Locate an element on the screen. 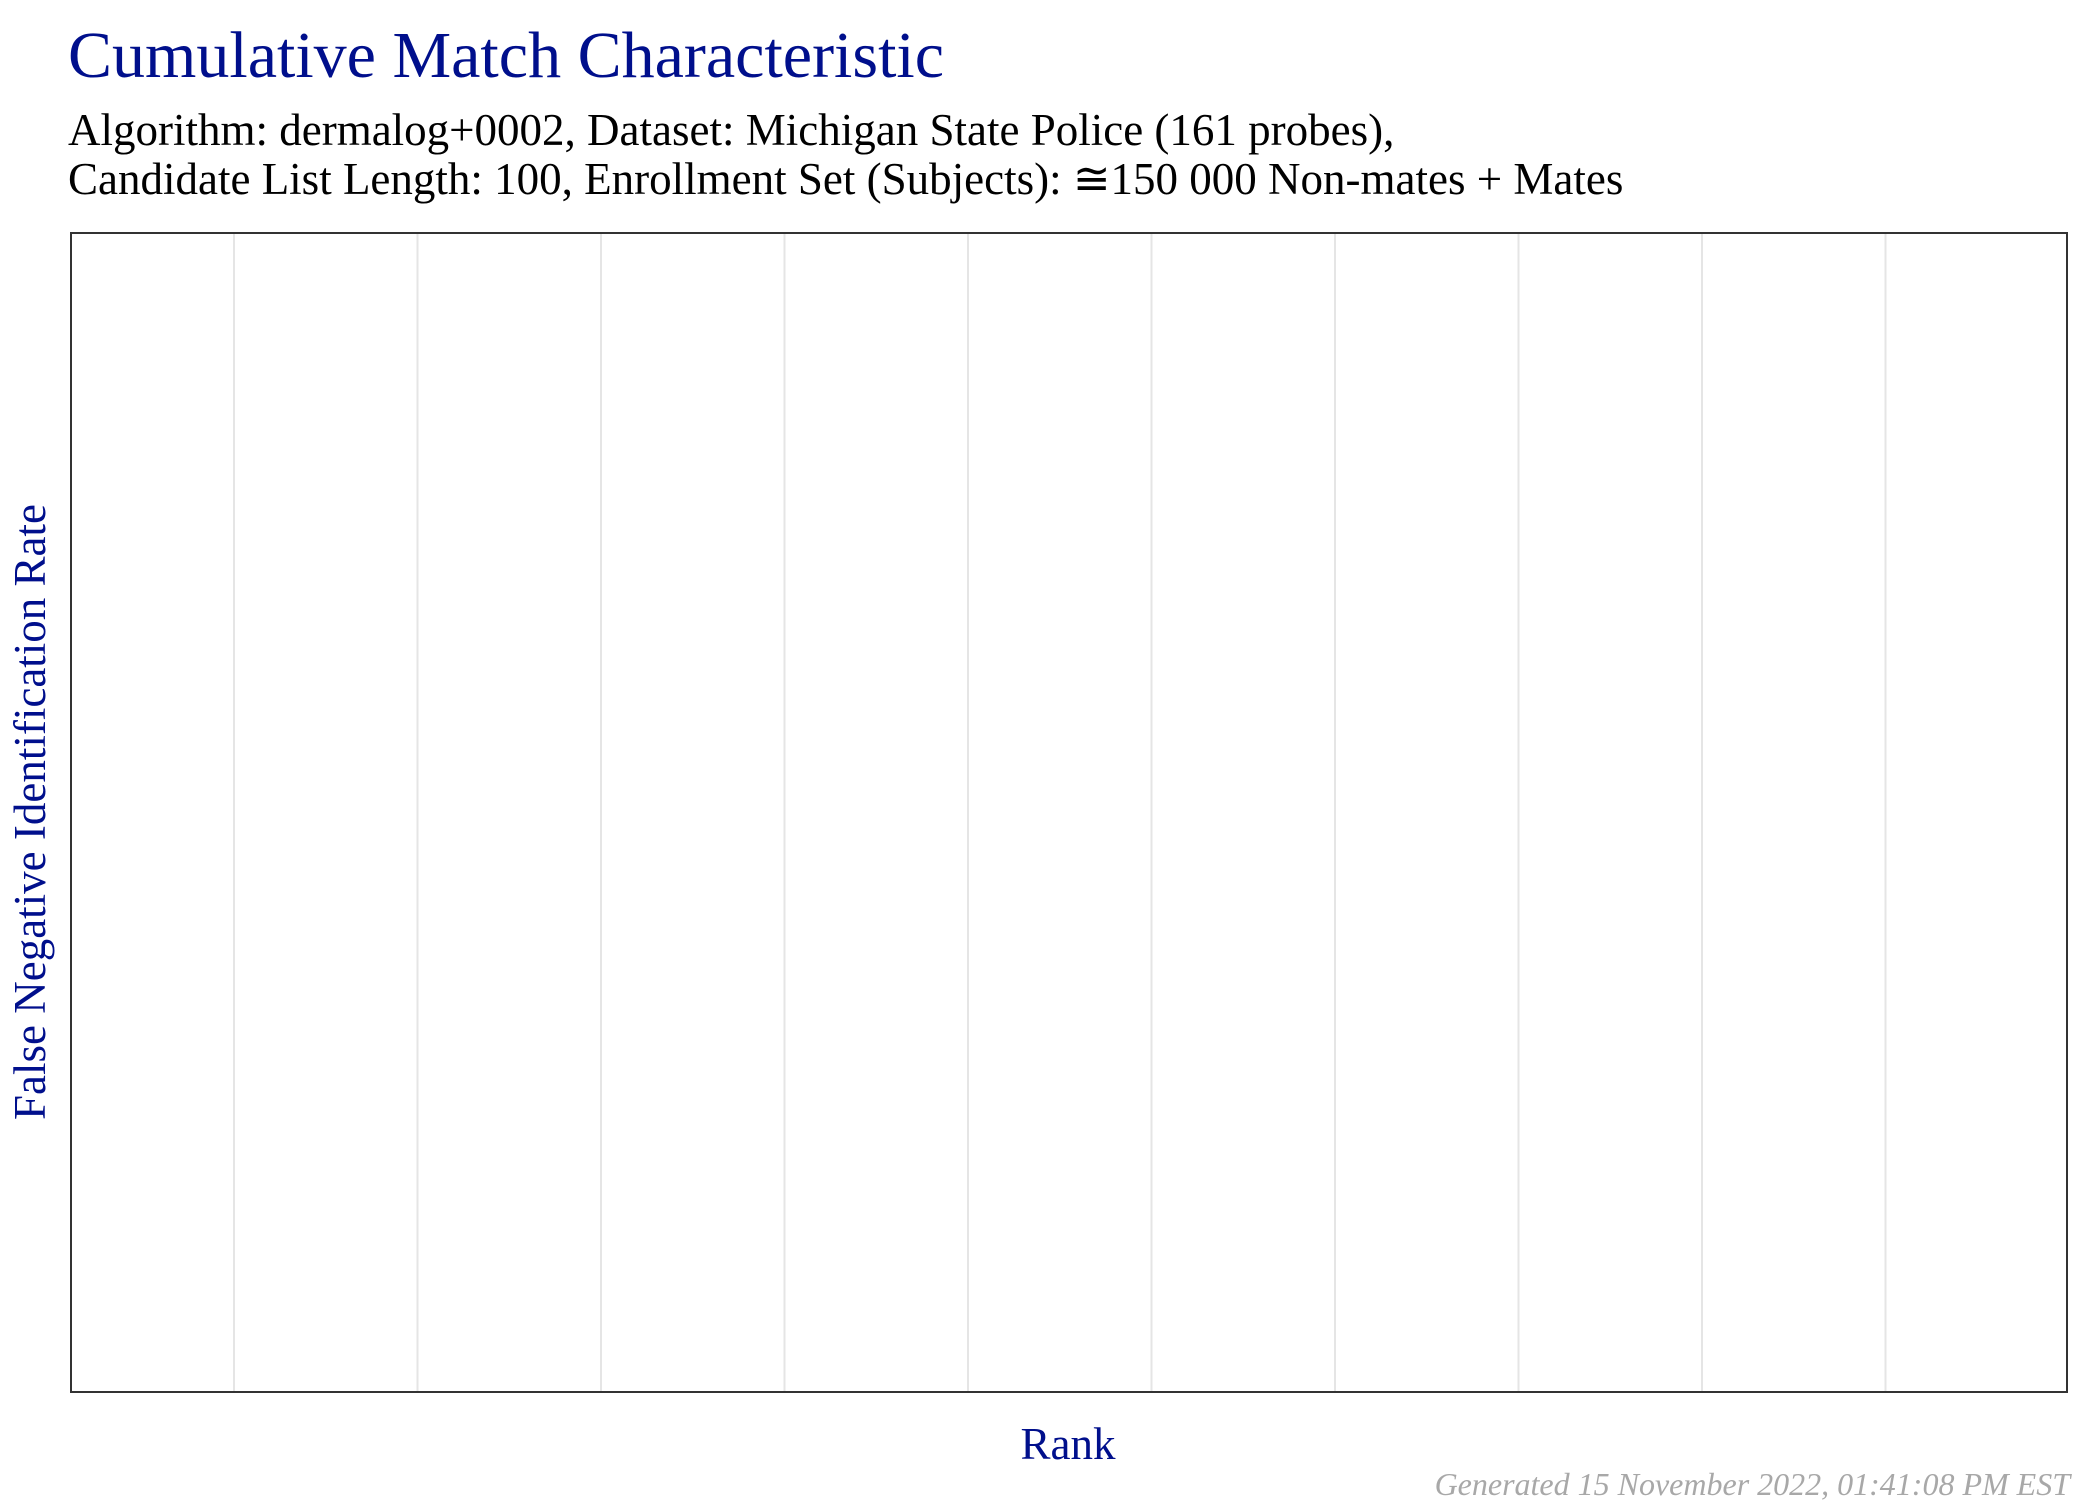  x-axis-label: Rank is located at coordinates (1068, 1444).